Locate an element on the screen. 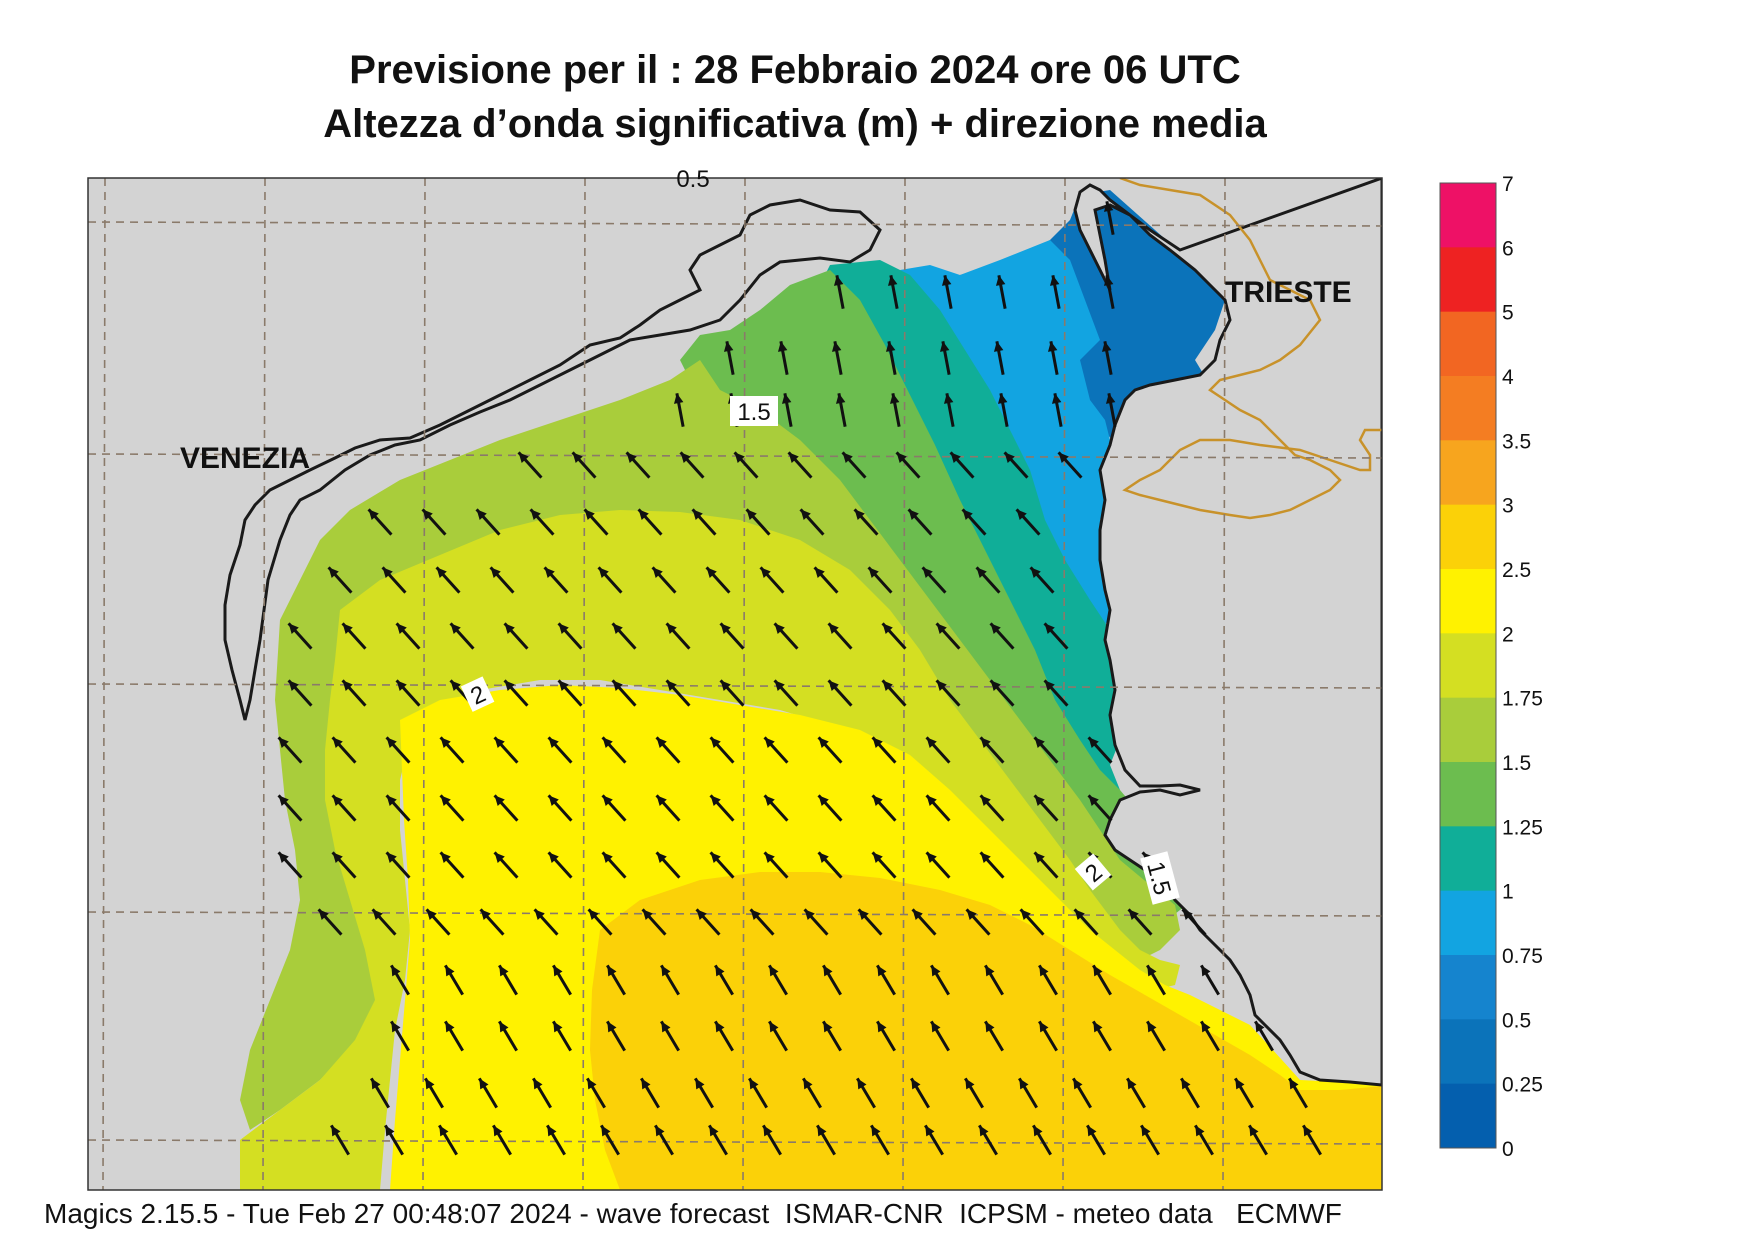 Image resolution: width=1755 pixels, height=1242 pixels. legend-label: 2.5 is located at coordinates (1516, 570).